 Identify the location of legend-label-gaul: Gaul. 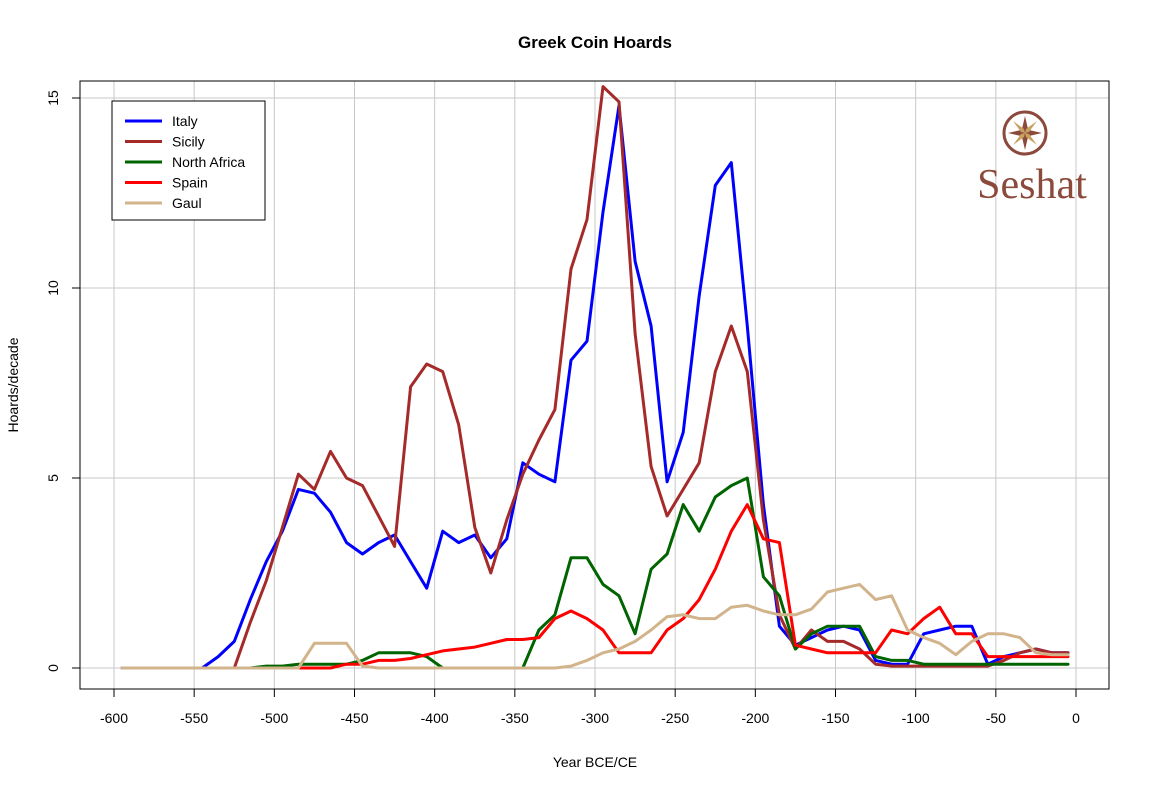
(187, 203).